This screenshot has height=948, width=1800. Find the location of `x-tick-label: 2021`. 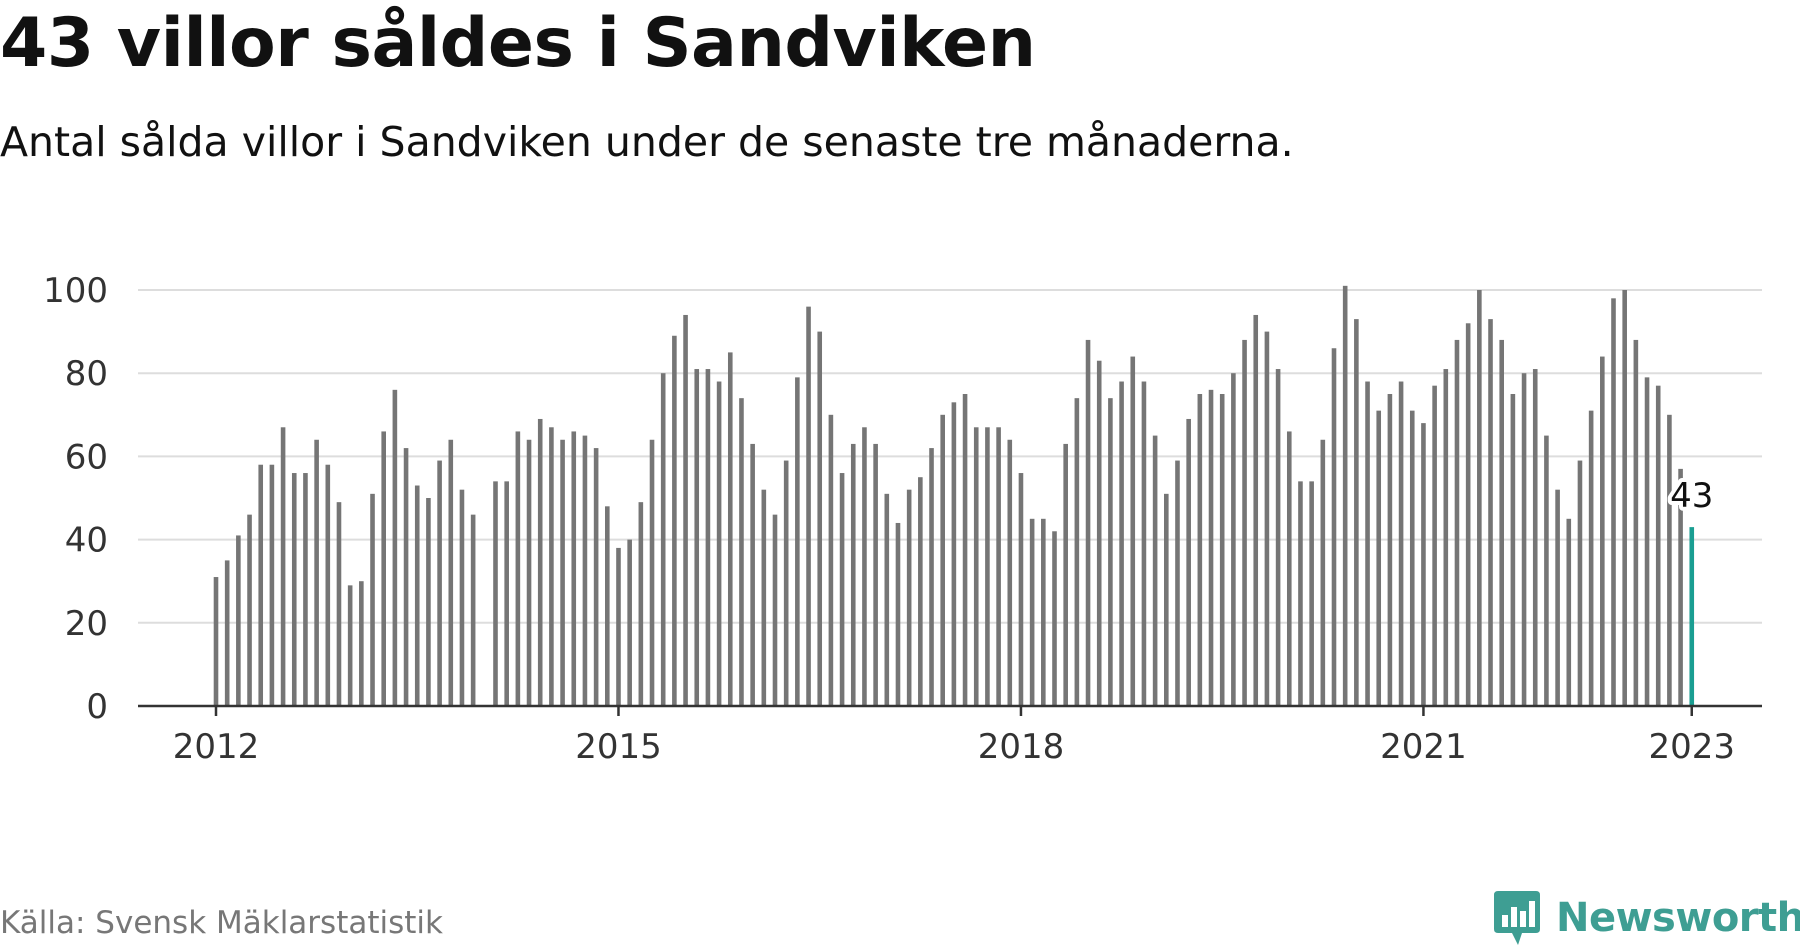

x-tick-label: 2021 is located at coordinates (1423, 747).